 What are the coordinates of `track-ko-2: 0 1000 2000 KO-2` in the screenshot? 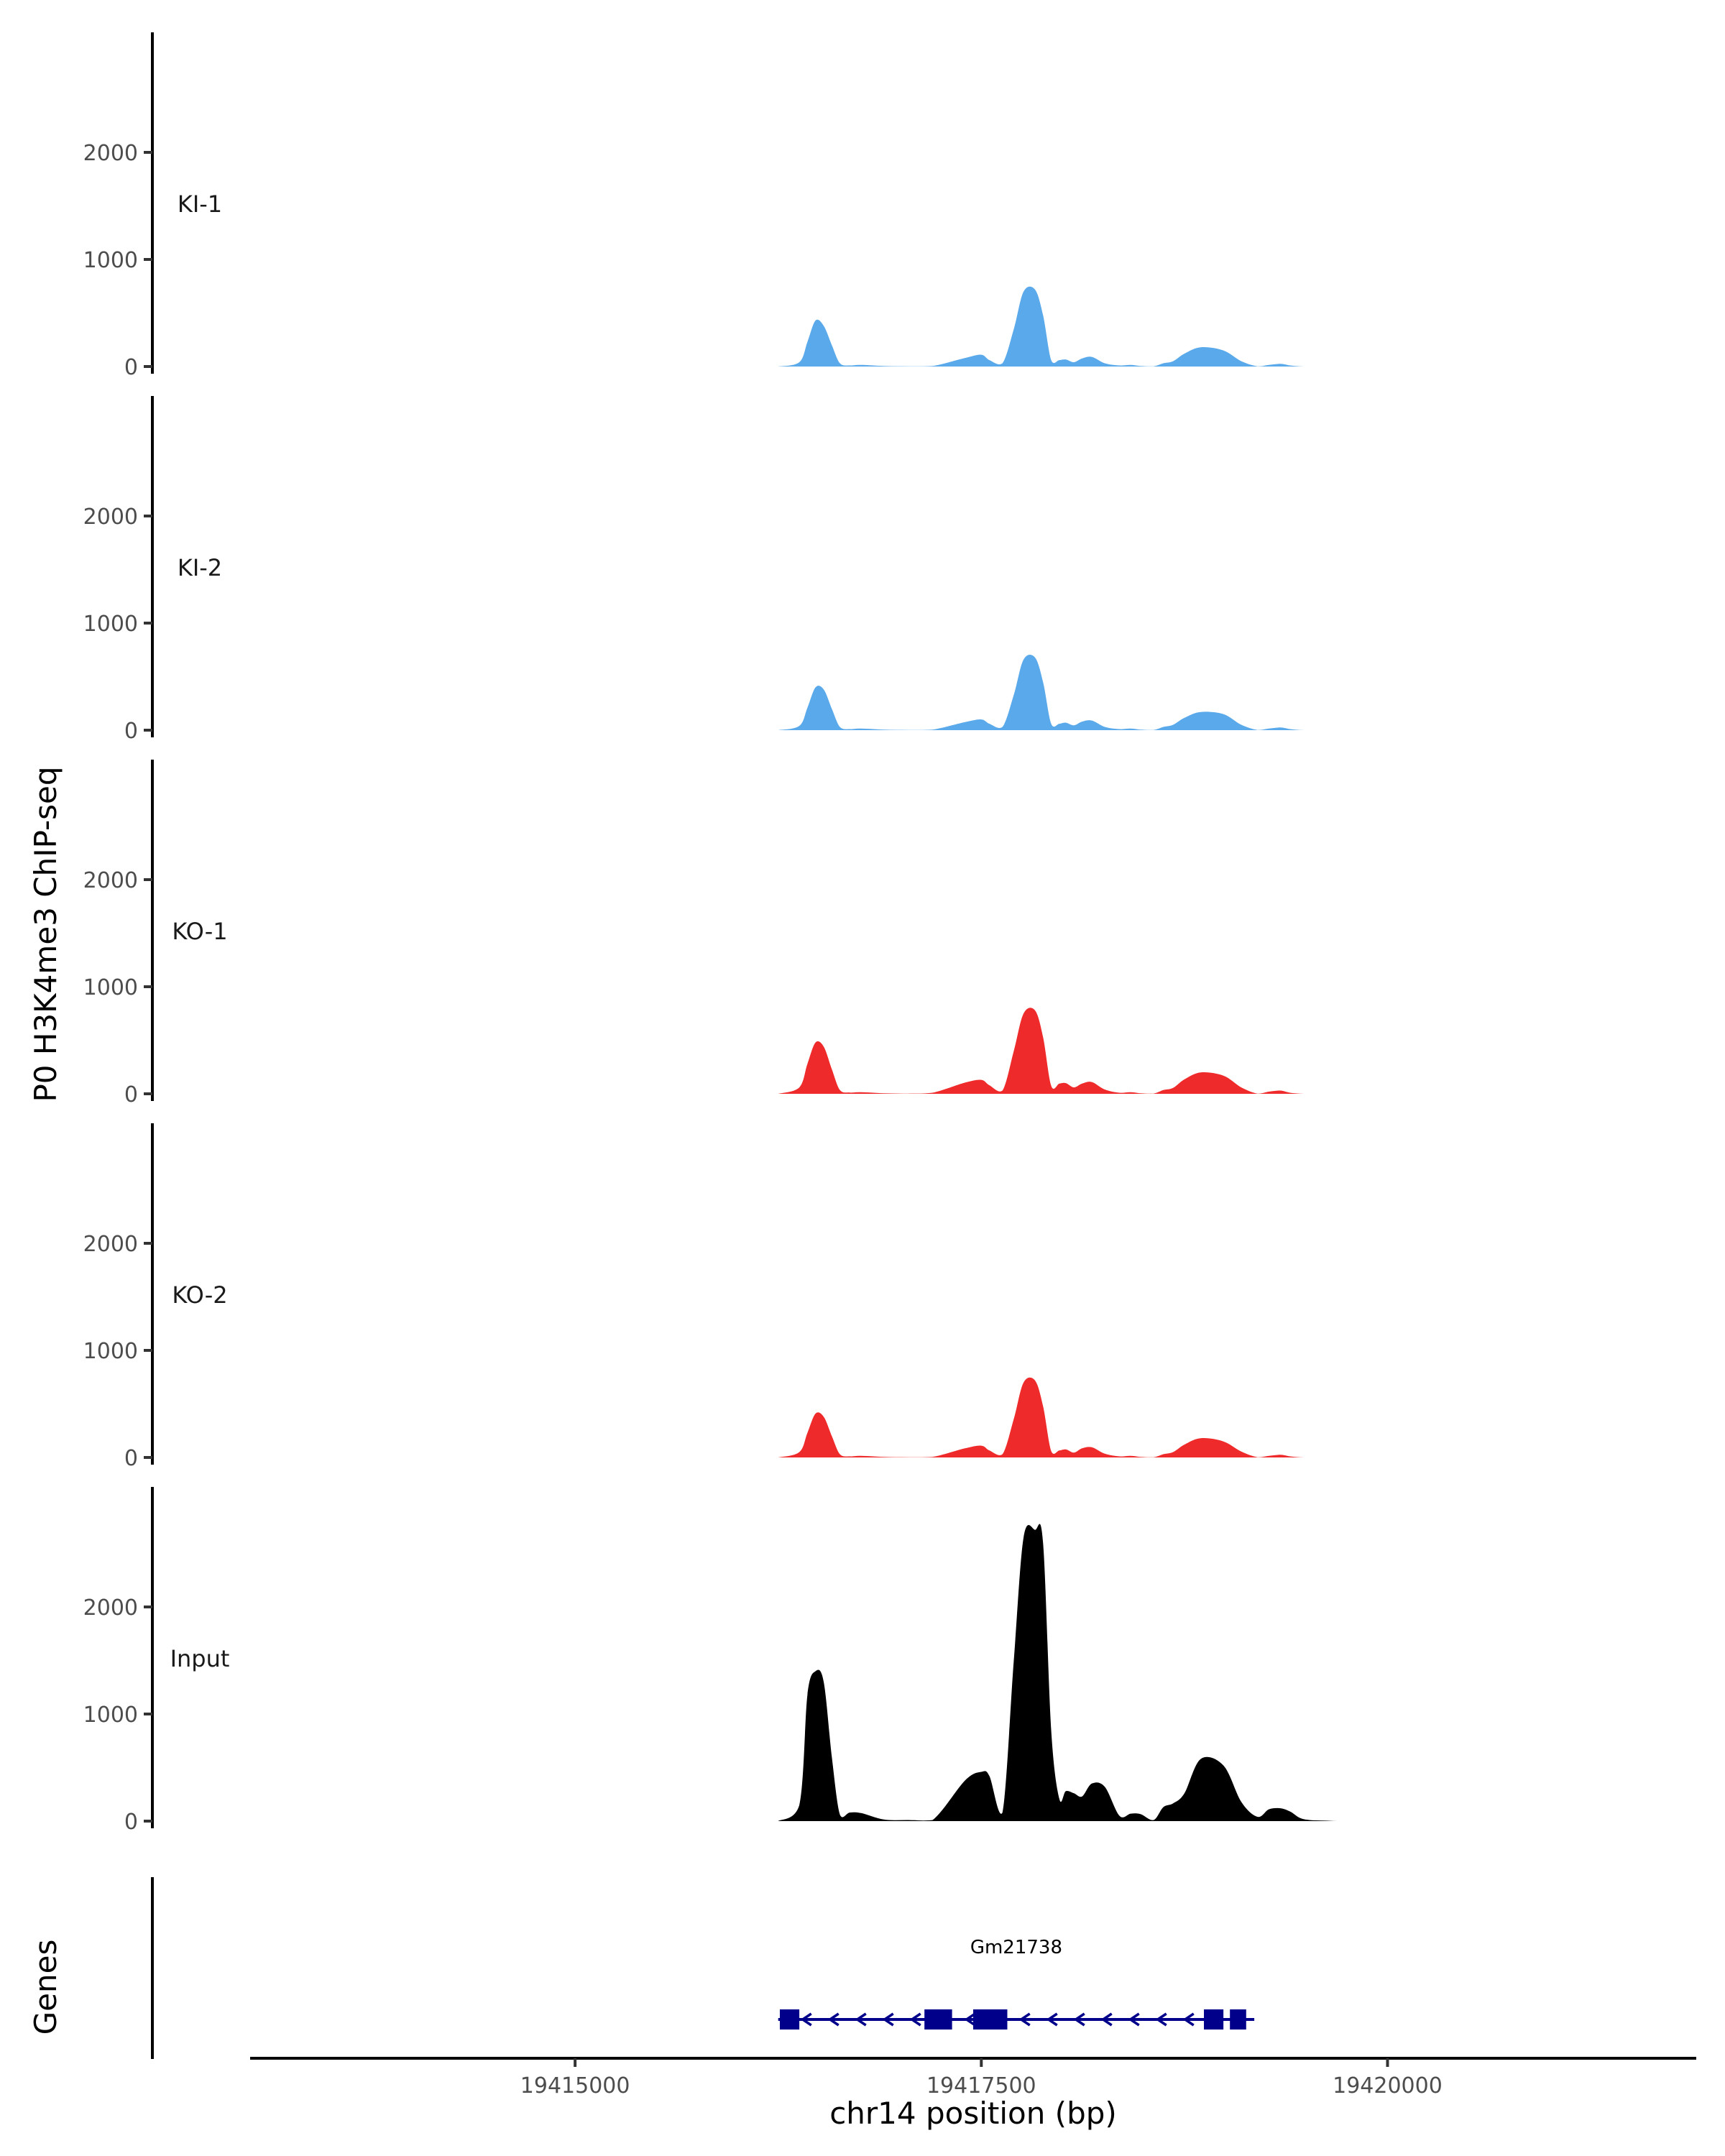 It's located at (749, 1297).